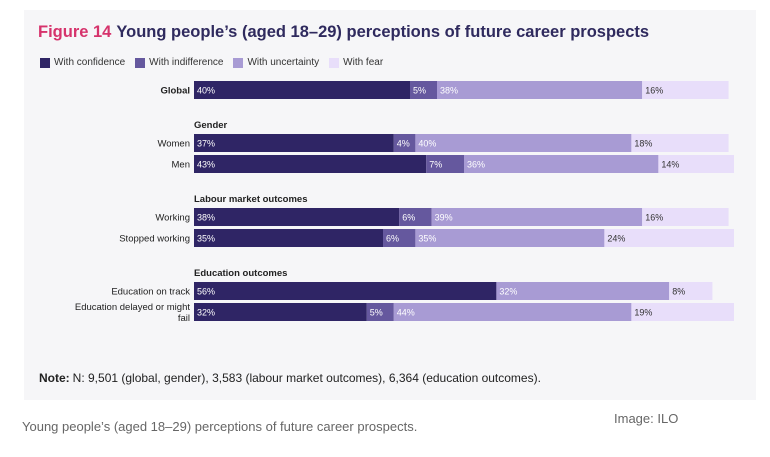  Describe the element at coordinates (181, 165) in the screenshot. I see `category-label: Men` at that location.